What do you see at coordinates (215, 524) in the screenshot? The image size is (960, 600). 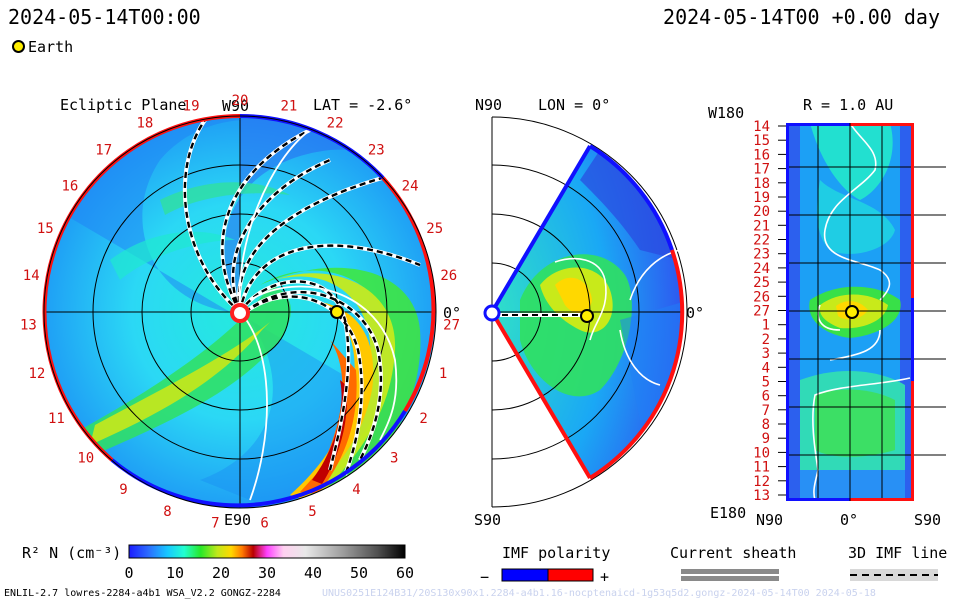 I see `carrington-label: 7` at bounding box center [215, 524].